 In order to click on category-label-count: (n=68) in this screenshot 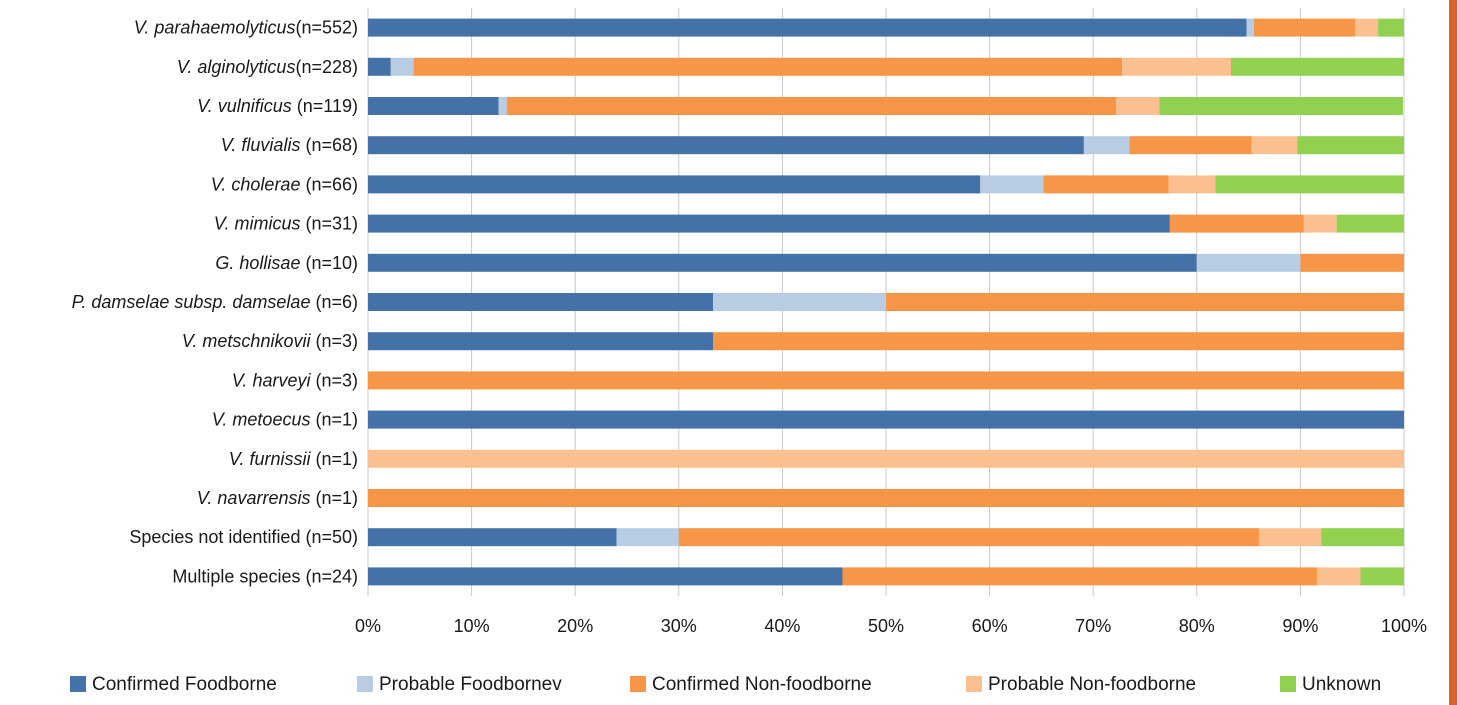, I will do `click(329, 145)`.